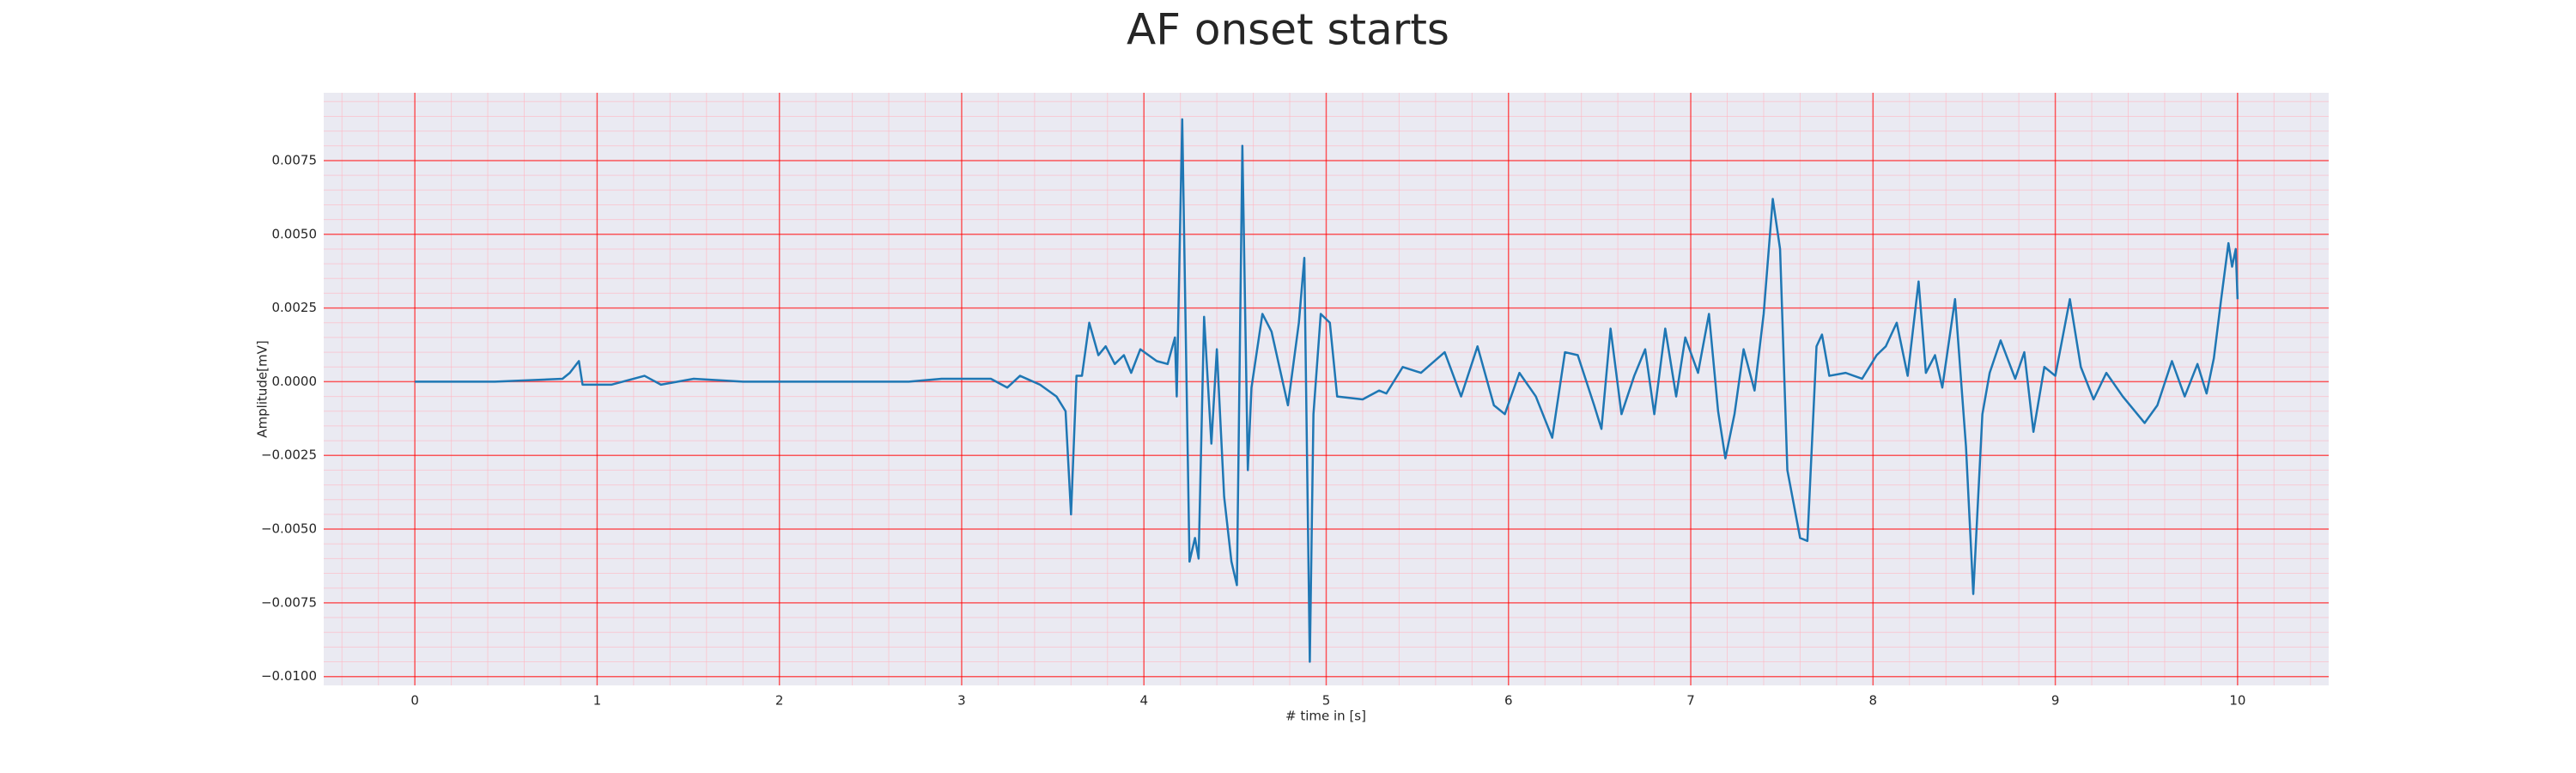 This screenshot has width=2576, height=773. Describe the element at coordinates (1327, 701) in the screenshot. I see `x-tick-label: 5` at that location.